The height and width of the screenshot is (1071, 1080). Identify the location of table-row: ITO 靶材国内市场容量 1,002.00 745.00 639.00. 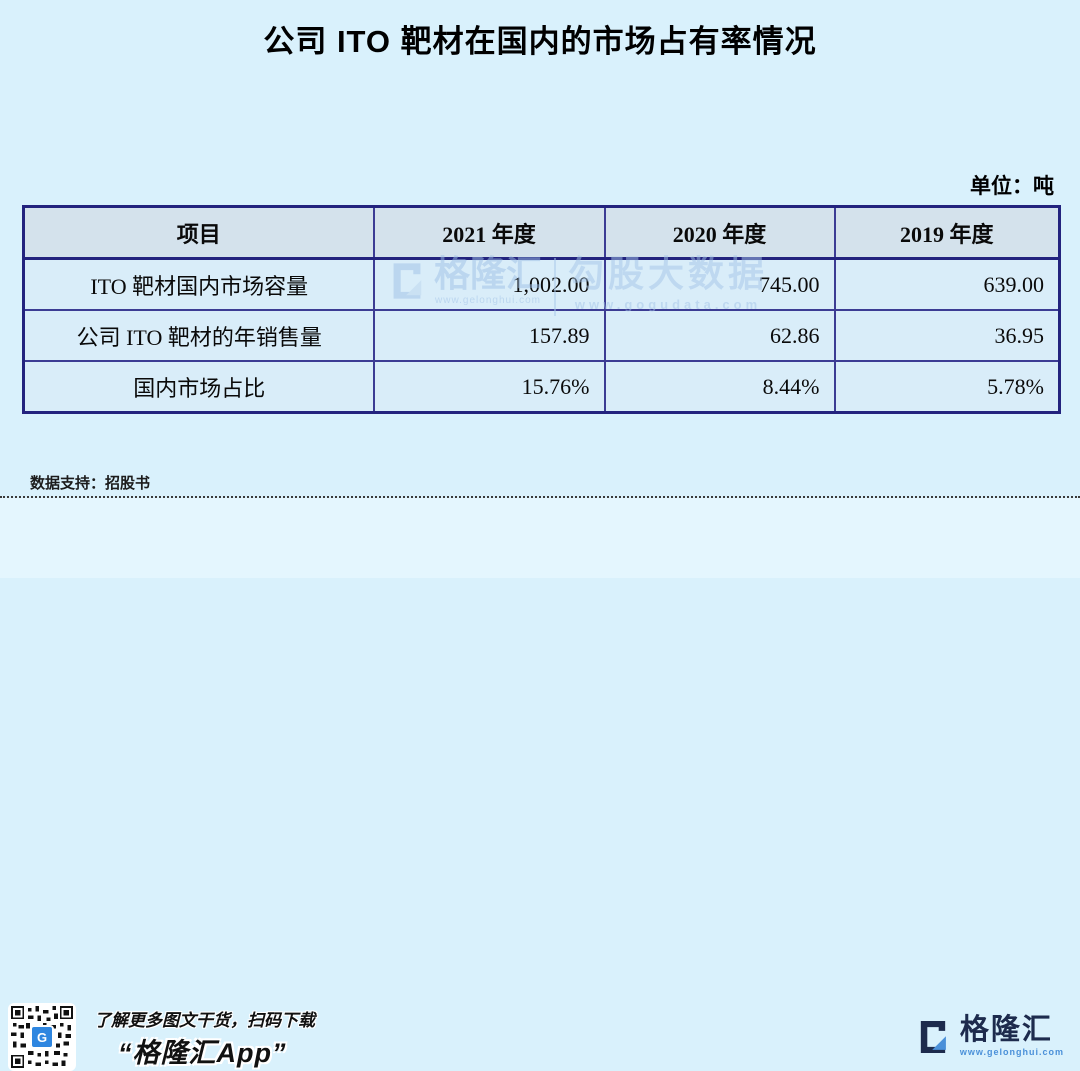
(541, 284).